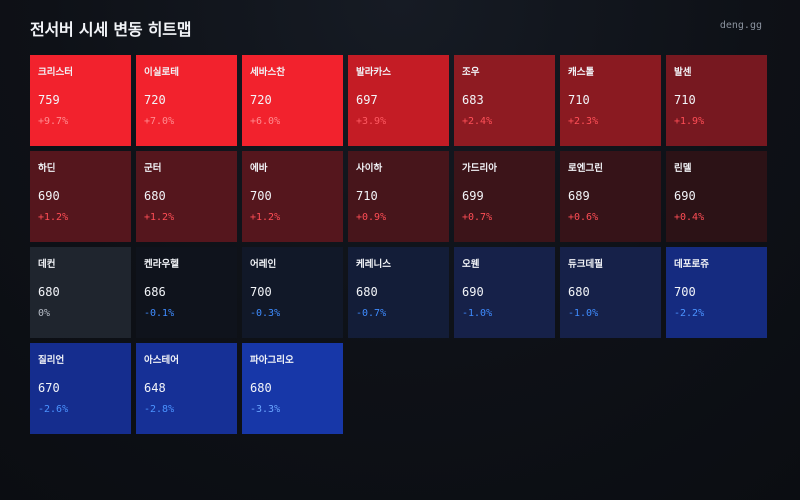 This screenshot has width=800, height=500. I want to click on server-change: +0.4%, so click(689, 217).